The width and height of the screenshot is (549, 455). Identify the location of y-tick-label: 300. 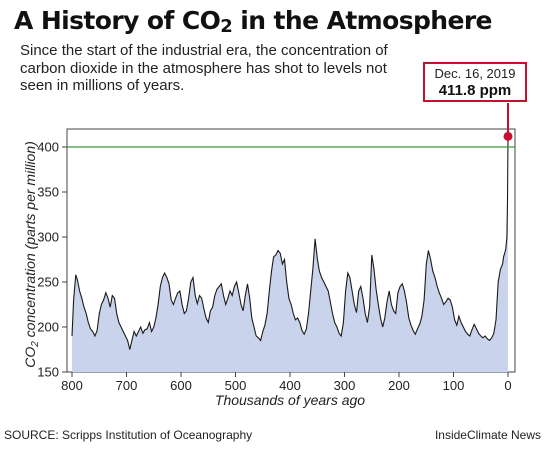
(48, 237).